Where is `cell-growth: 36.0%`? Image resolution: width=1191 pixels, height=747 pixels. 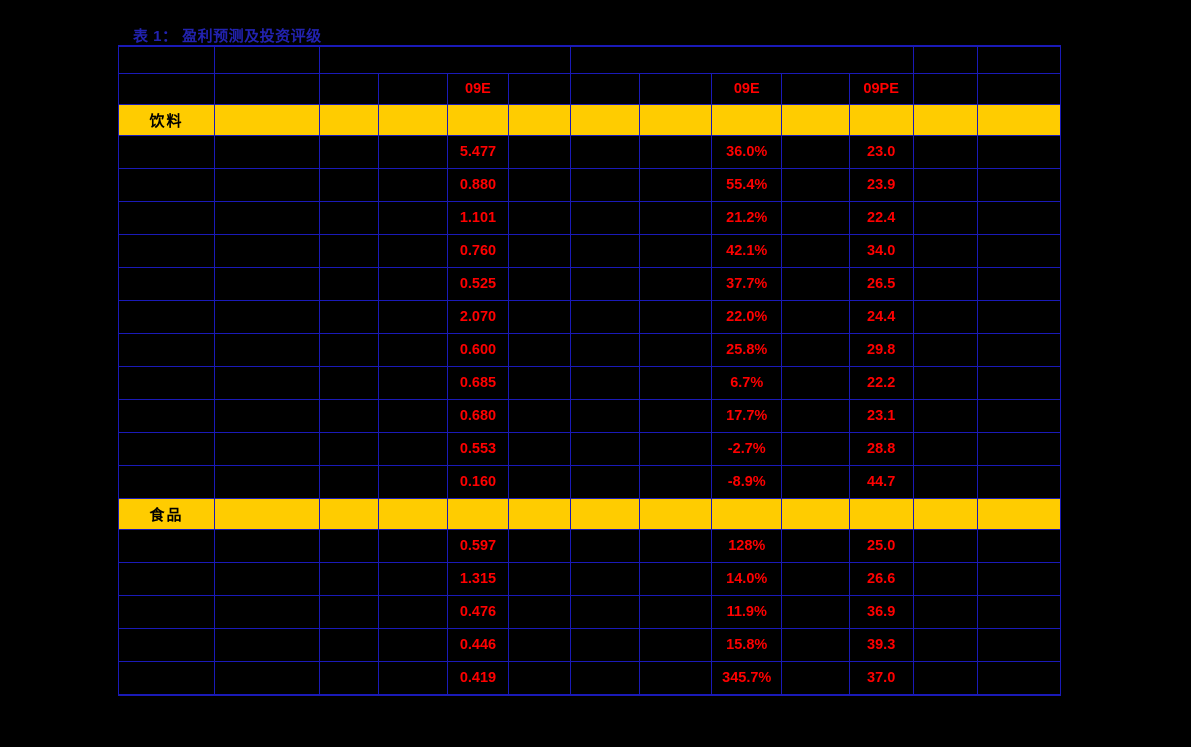 cell-growth: 36.0% is located at coordinates (747, 152).